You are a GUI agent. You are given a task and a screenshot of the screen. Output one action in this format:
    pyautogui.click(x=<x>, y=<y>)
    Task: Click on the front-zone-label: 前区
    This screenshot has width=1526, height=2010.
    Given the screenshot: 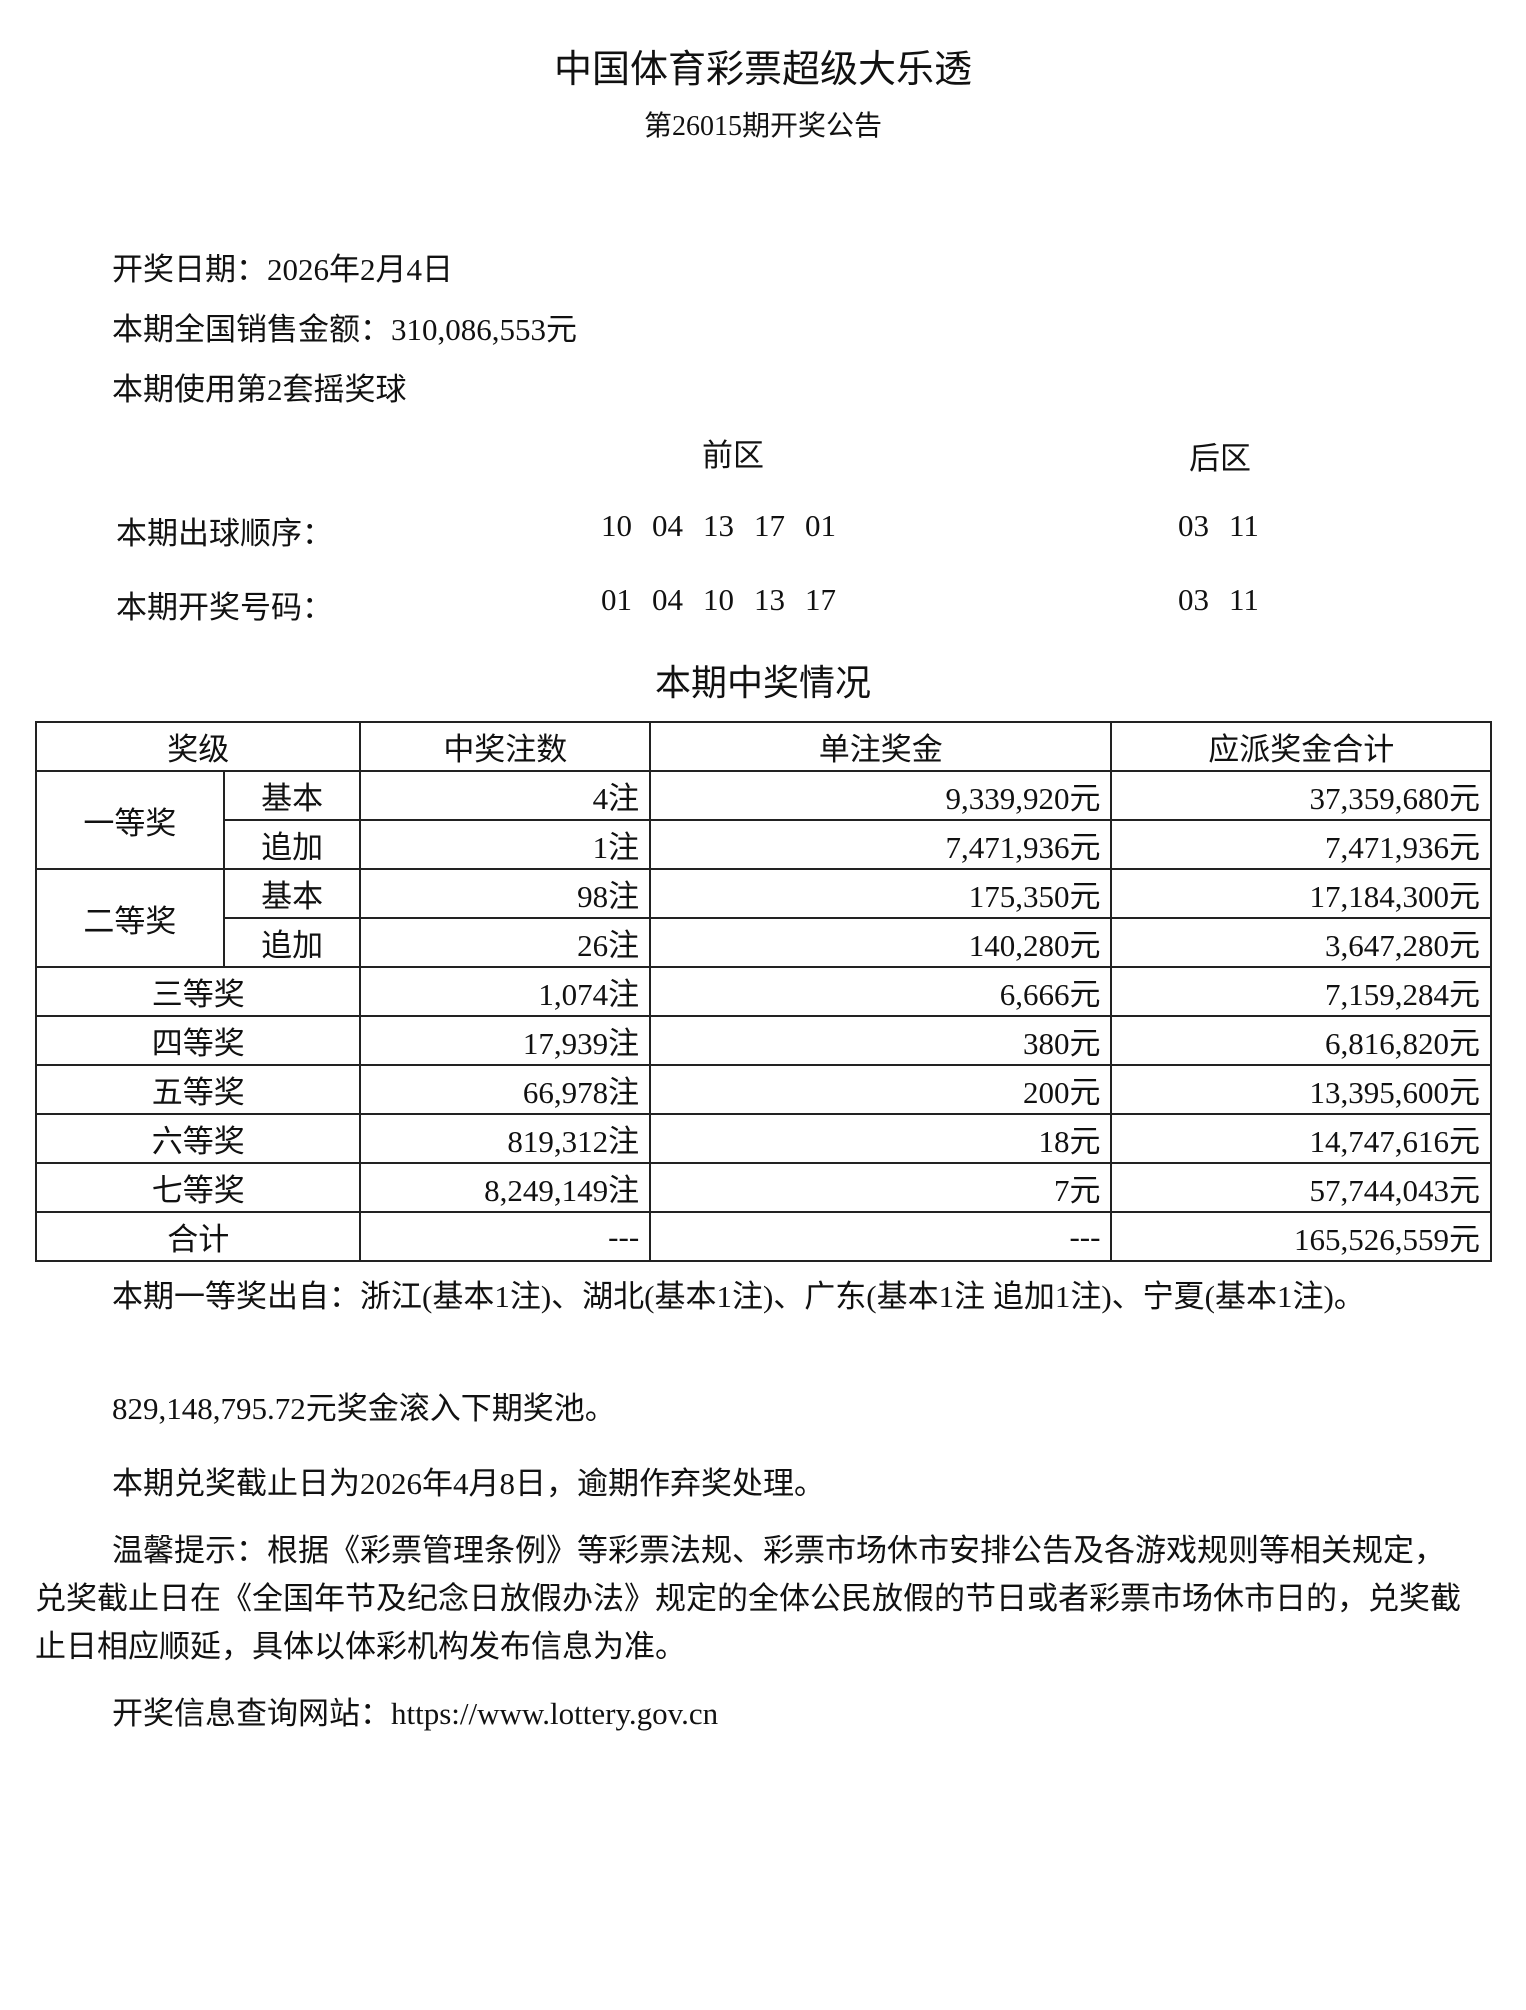 What is the action you would take?
    pyautogui.click(x=733, y=455)
    